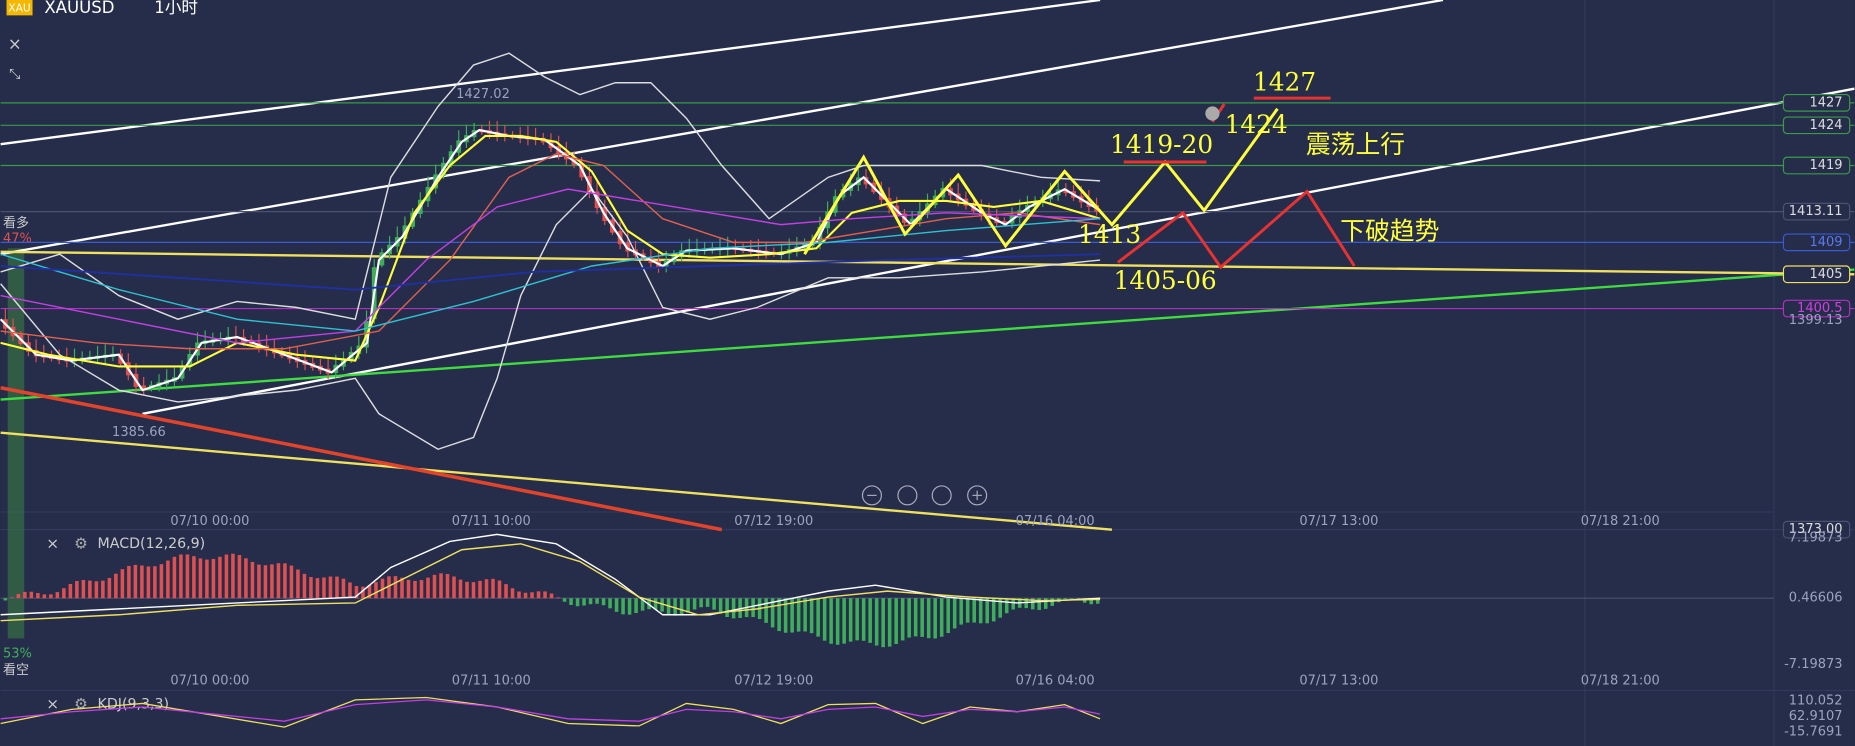 The width and height of the screenshot is (1855, 746). I want to click on macd-label: MACD(12,26,9), so click(152, 544).